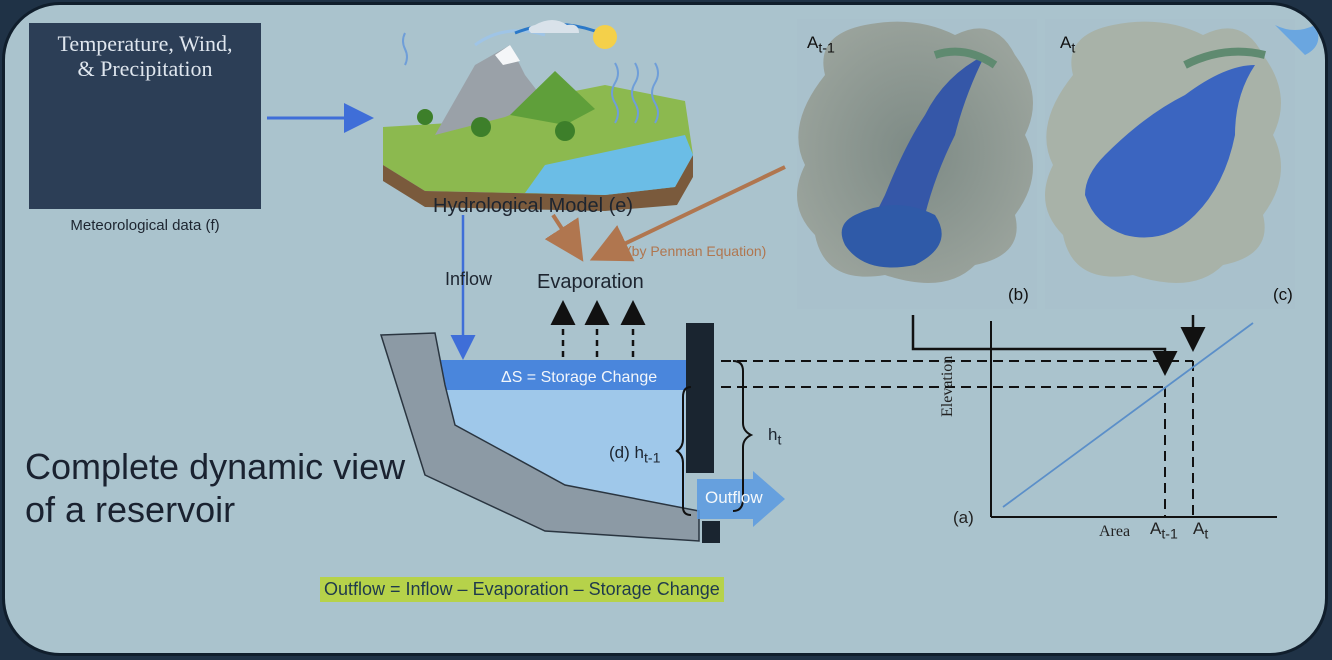  I want to click on satellite-previous-letter: (b), so click(1018, 294).